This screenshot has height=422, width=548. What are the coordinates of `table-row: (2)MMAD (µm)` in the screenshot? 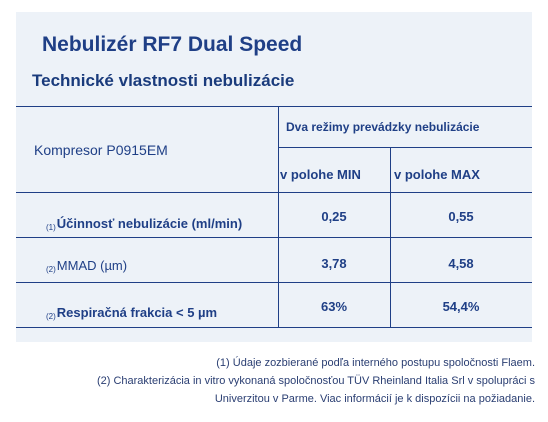 It's located at (86, 266).